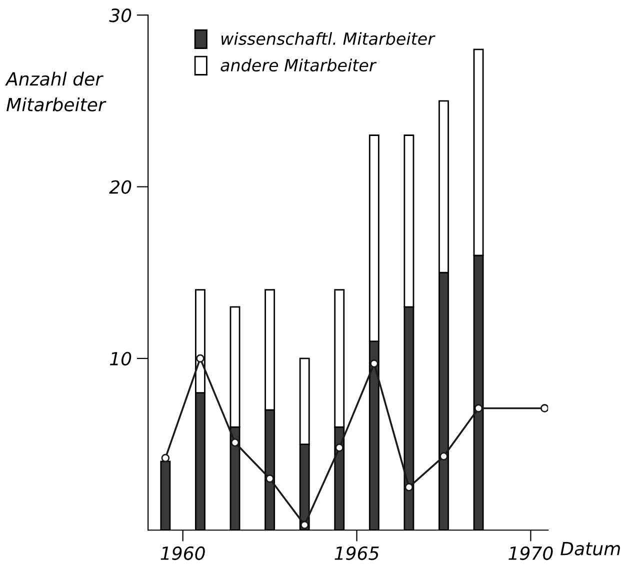  What do you see at coordinates (182, 553) in the screenshot?
I see `x-tick-label: 1960` at bounding box center [182, 553].